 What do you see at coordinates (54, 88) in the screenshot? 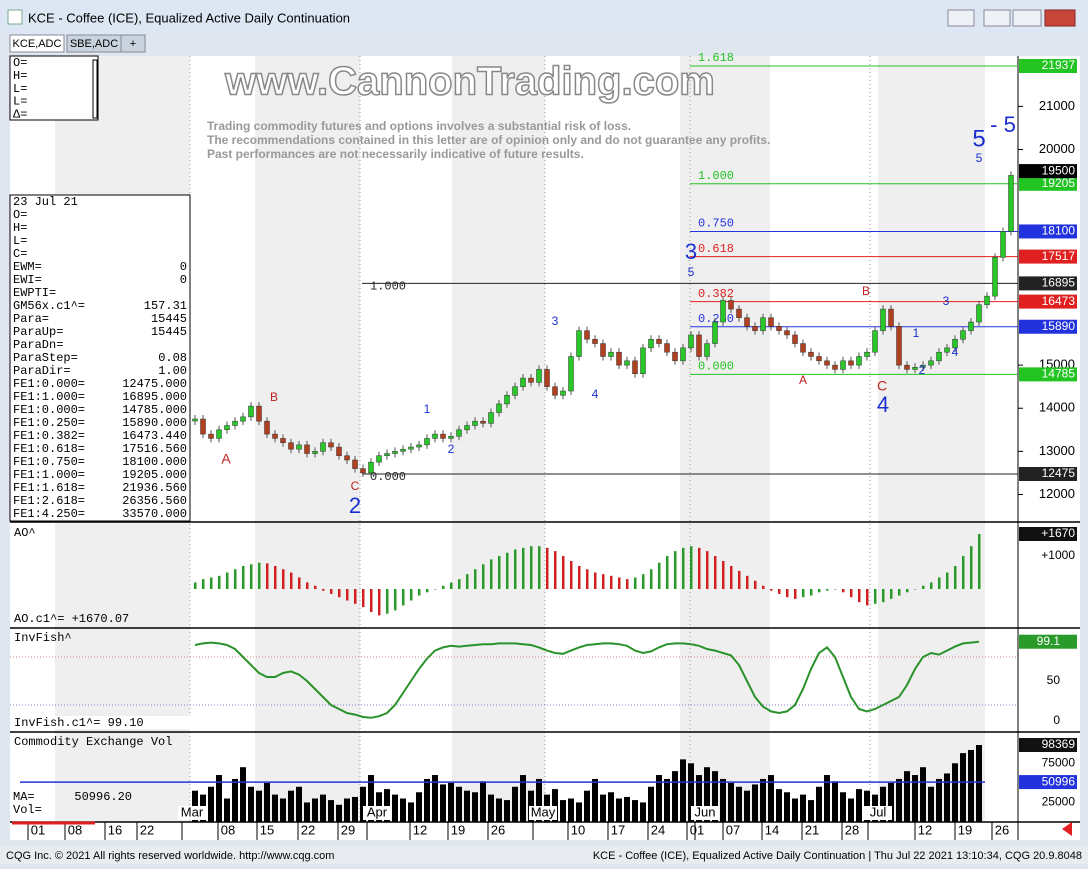
I see `quote-box` at bounding box center [54, 88].